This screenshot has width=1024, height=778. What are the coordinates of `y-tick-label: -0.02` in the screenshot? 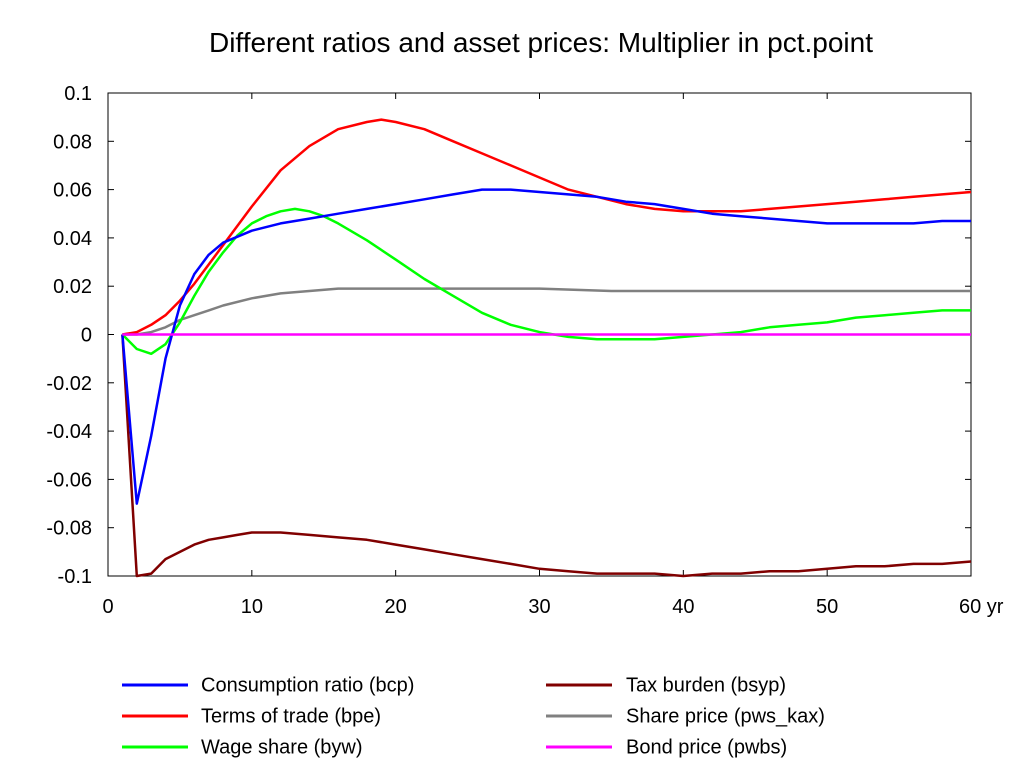 It's located at (69, 384).